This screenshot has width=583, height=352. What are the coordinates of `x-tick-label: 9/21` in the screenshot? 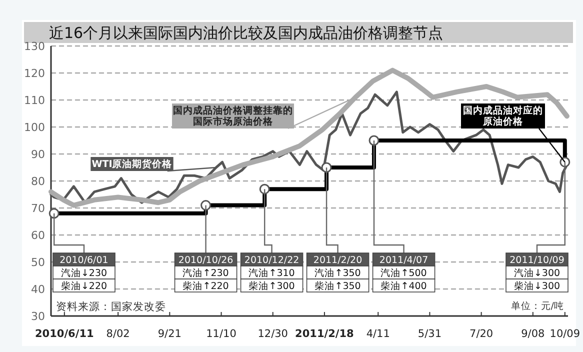 It's located at (170, 334).